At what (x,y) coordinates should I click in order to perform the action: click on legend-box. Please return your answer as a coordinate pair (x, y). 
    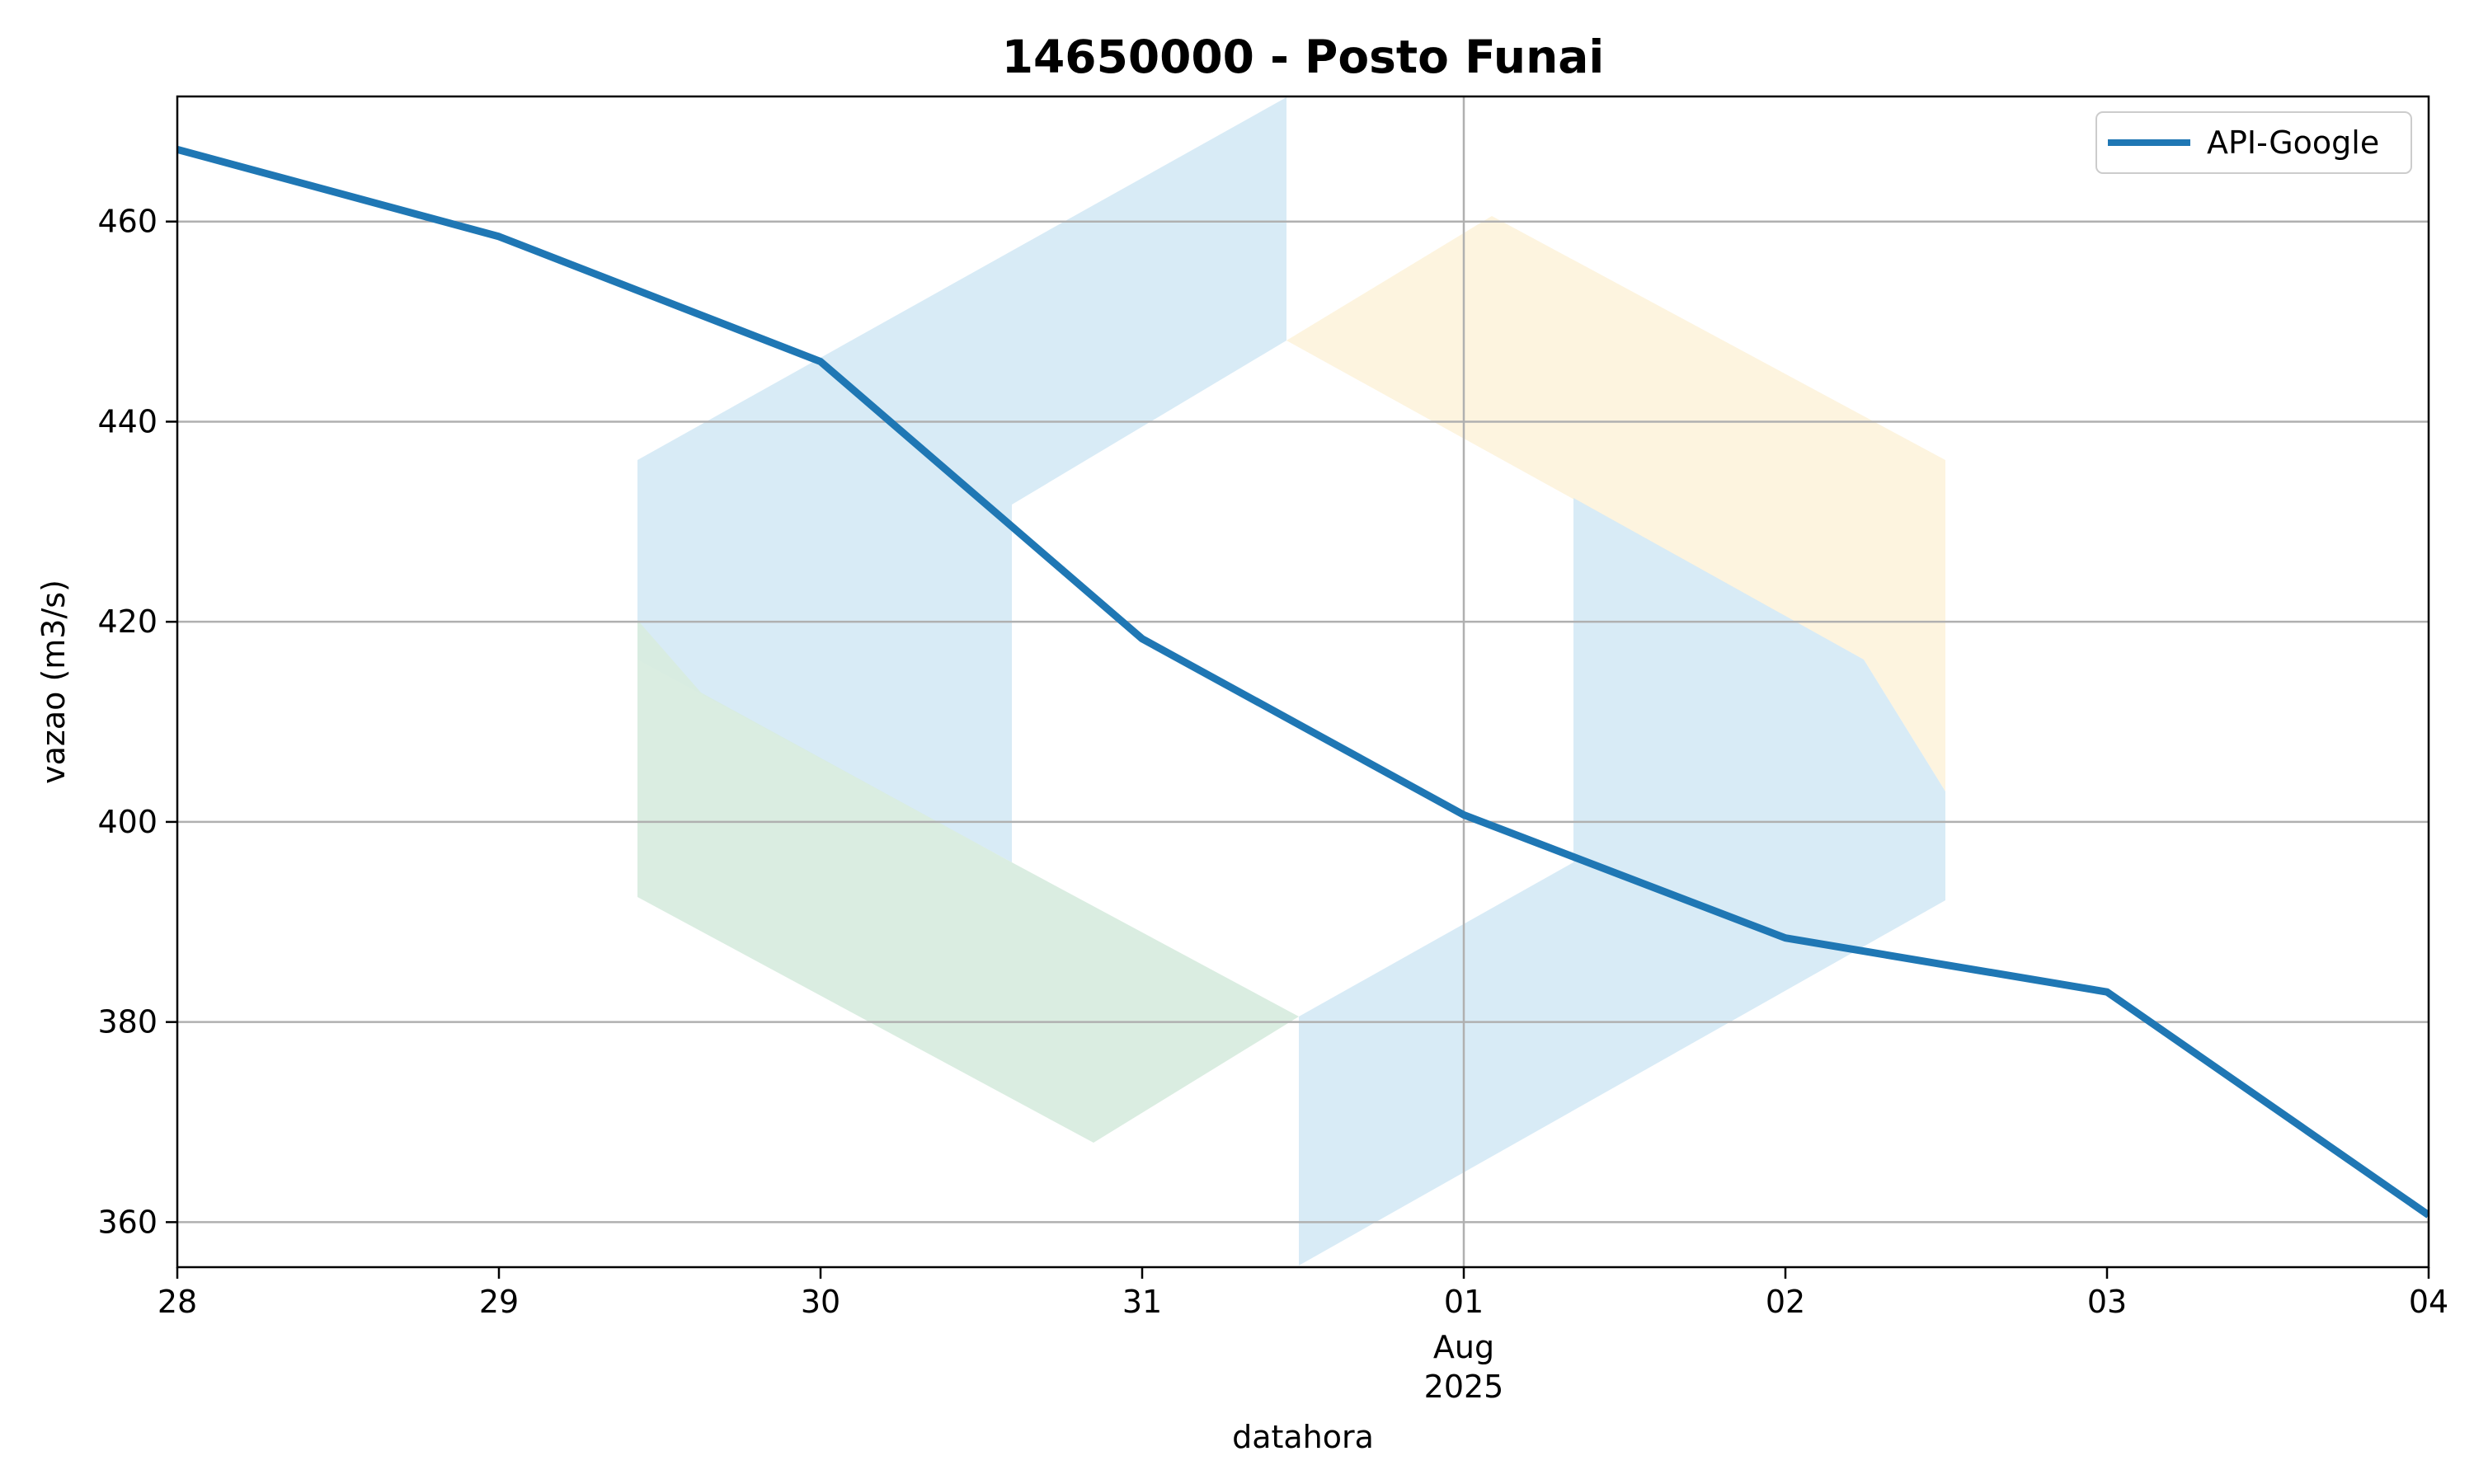
    Looking at the image, I should click on (2253, 142).